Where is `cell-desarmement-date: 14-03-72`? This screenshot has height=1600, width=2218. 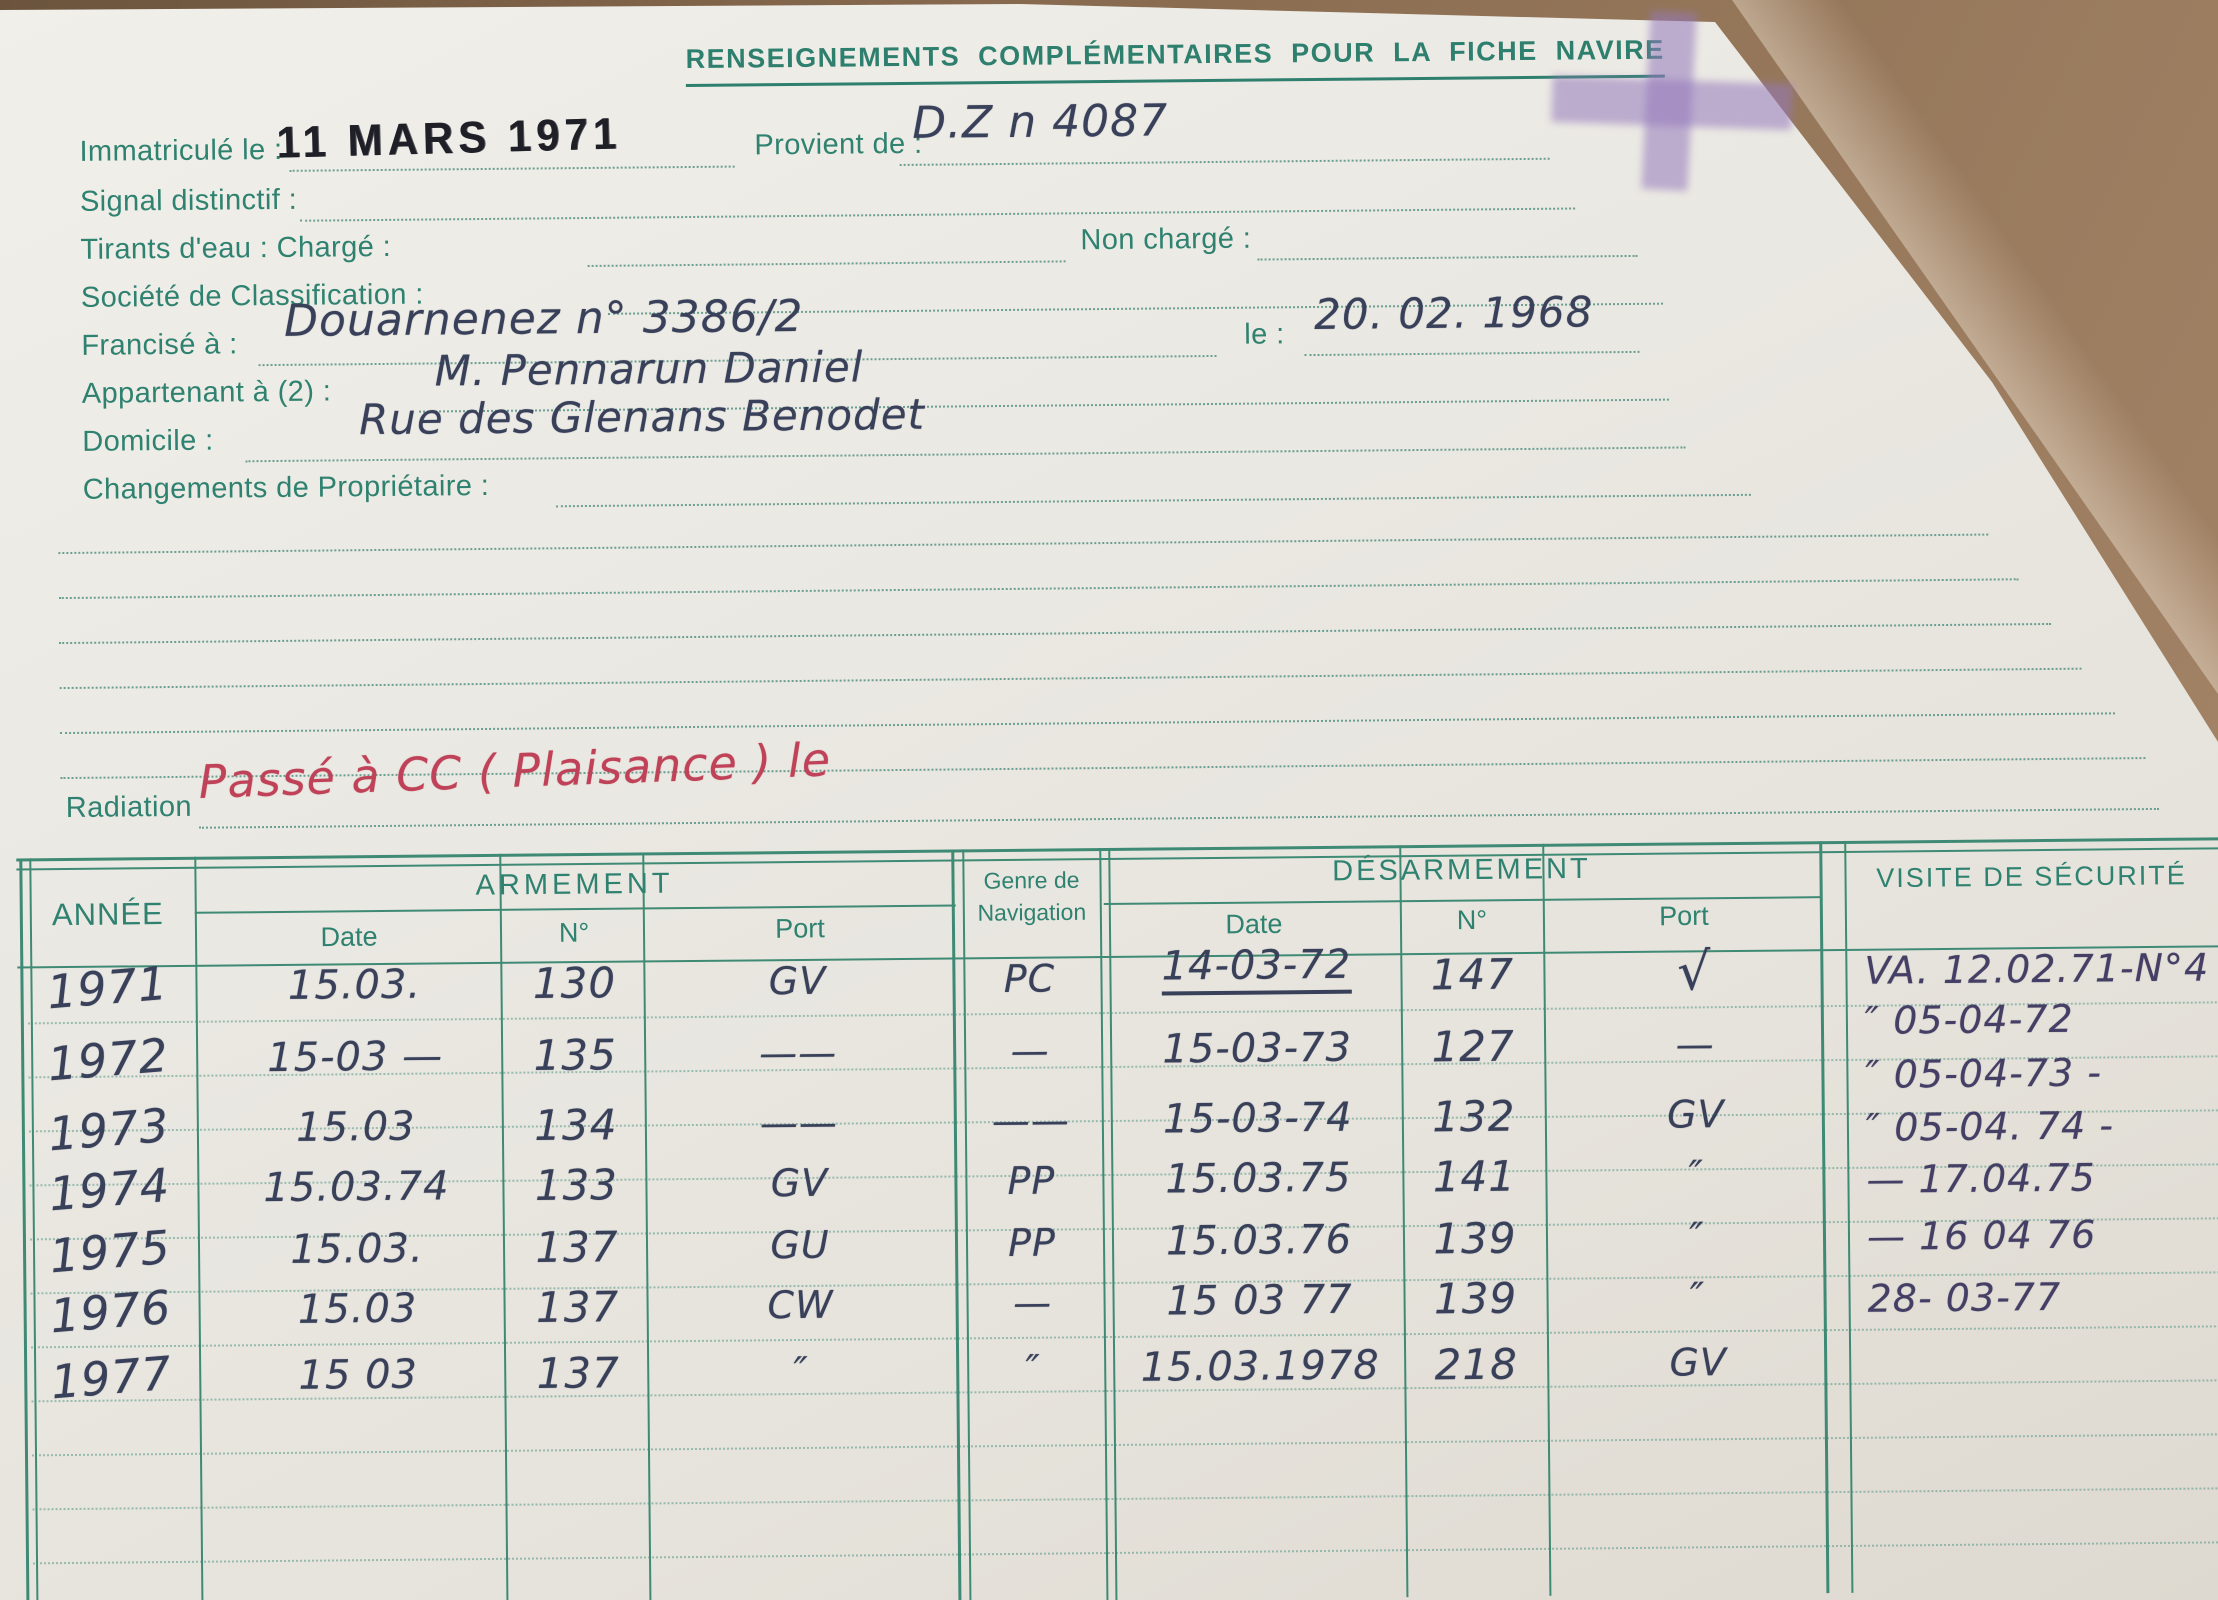 cell-desarmement-date: 14-03-72 is located at coordinates (1256, 968).